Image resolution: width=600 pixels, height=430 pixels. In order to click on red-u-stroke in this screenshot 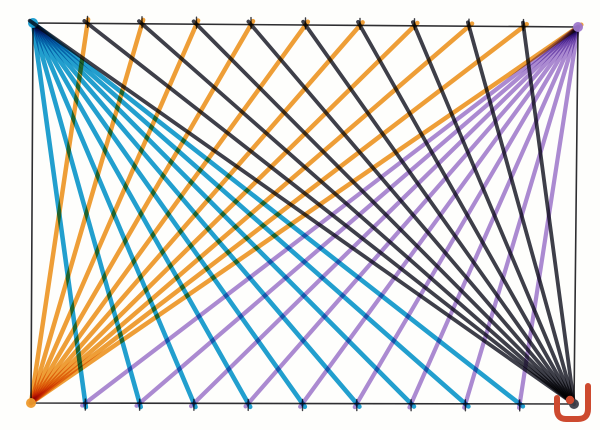, I will do `click(572, 402)`.